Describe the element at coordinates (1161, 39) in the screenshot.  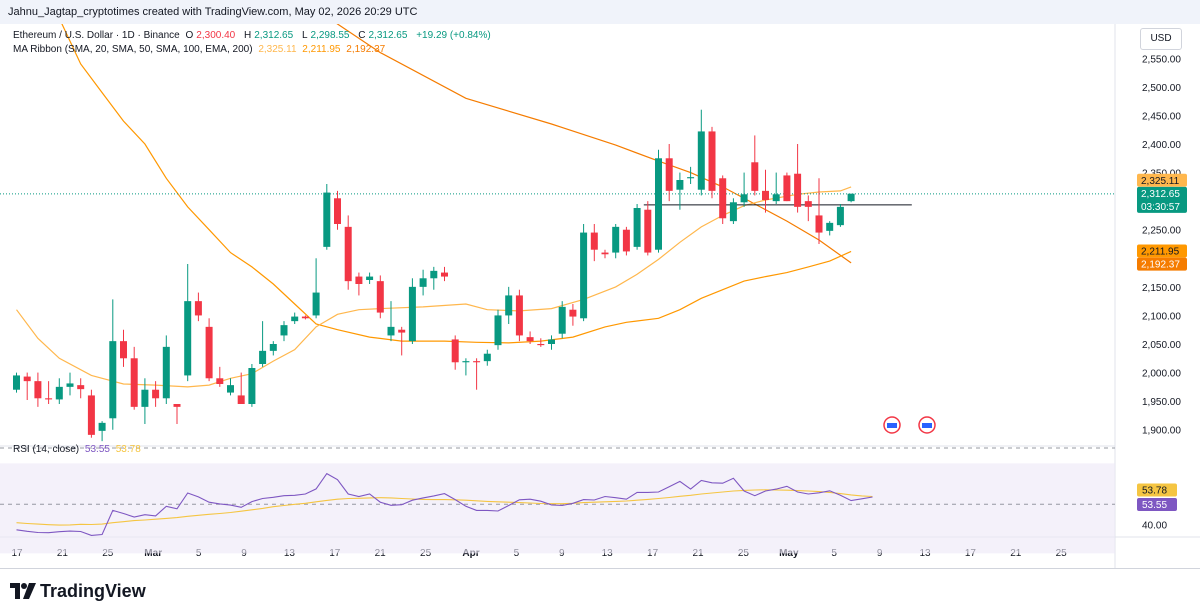
I see `currency-button: USD` at that location.